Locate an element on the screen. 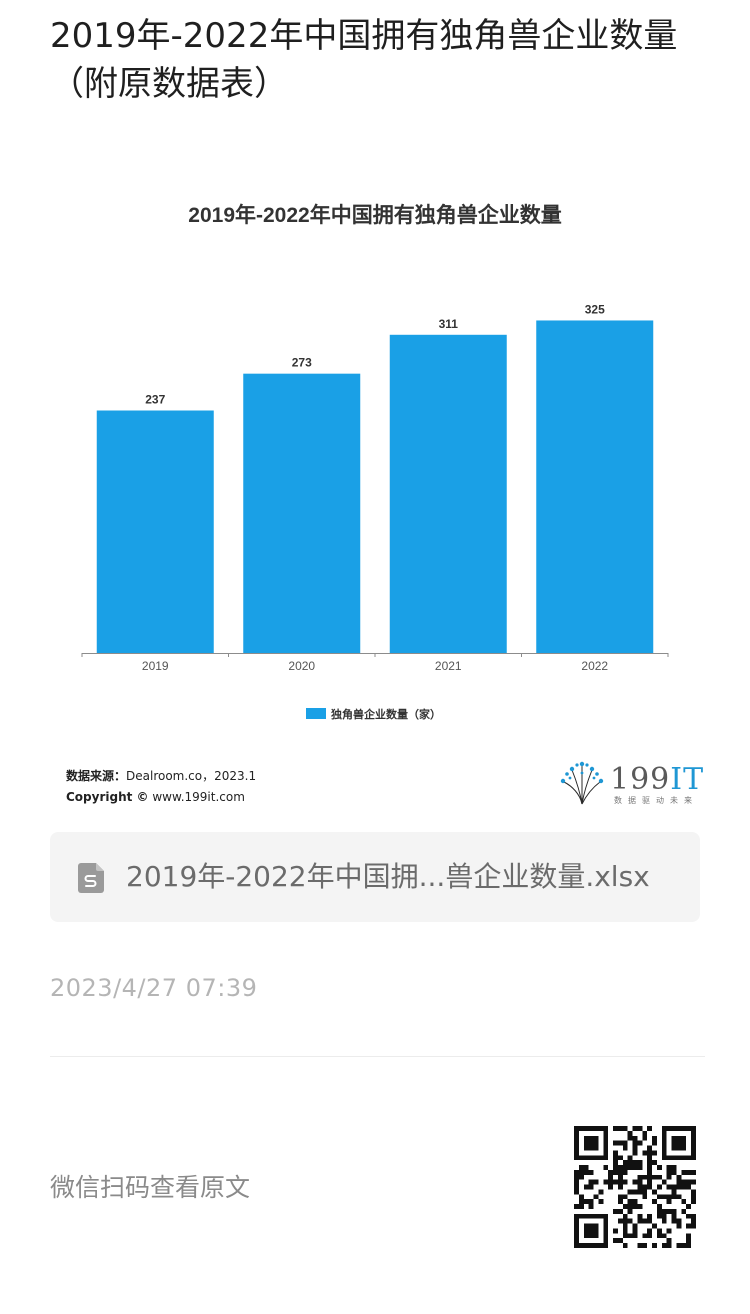 Image resolution: width=750 pixels, height=1314 pixels. bar-2022 is located at coordinates (595, 486).